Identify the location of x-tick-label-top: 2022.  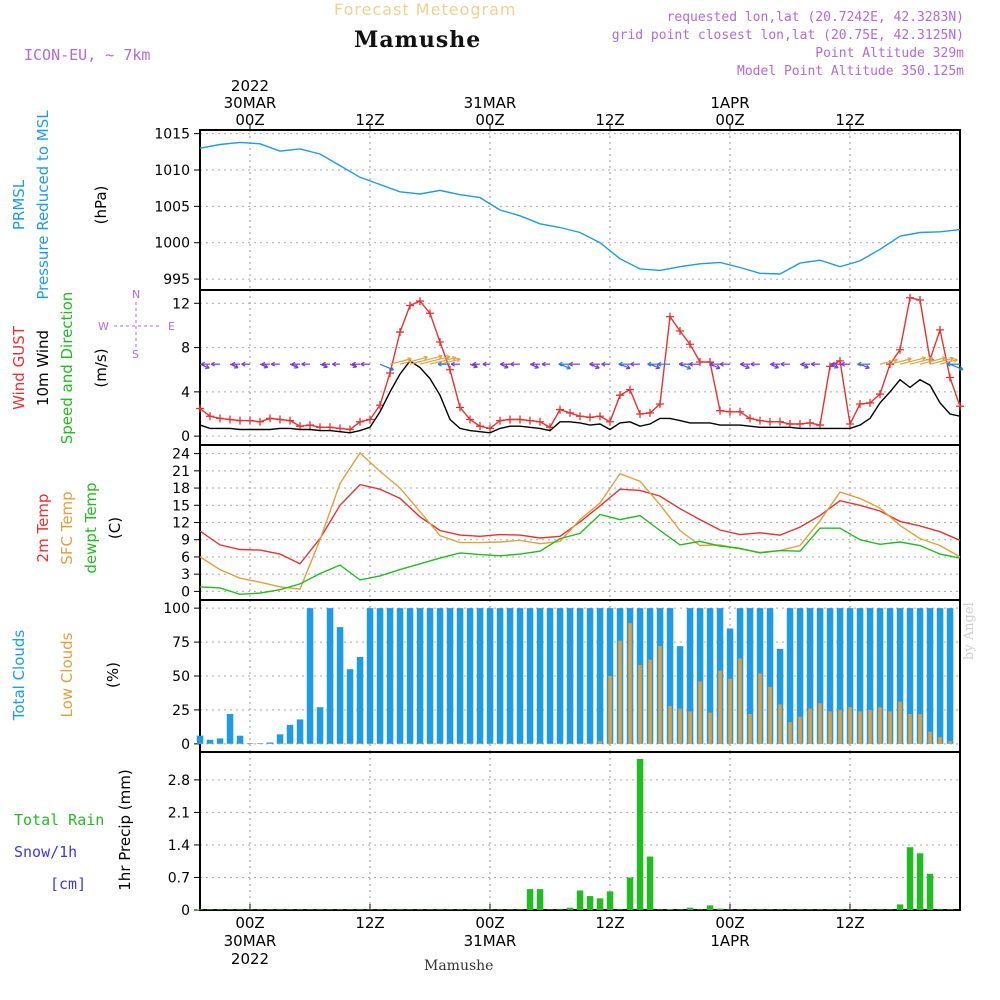
(250, 86).